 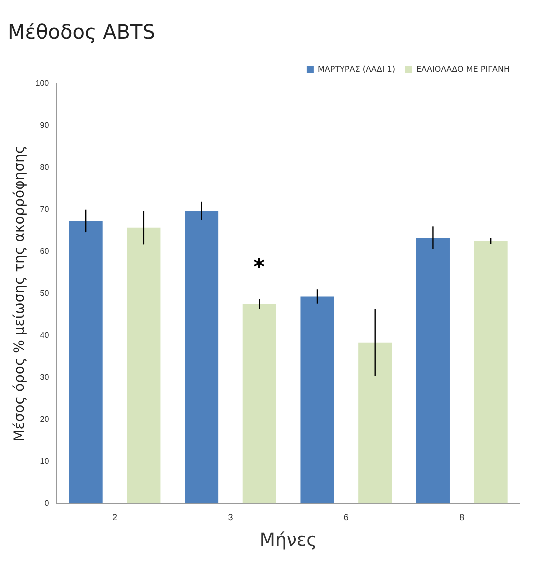 I want to click on y-tick-label: 60, so click(x=45, y=251).